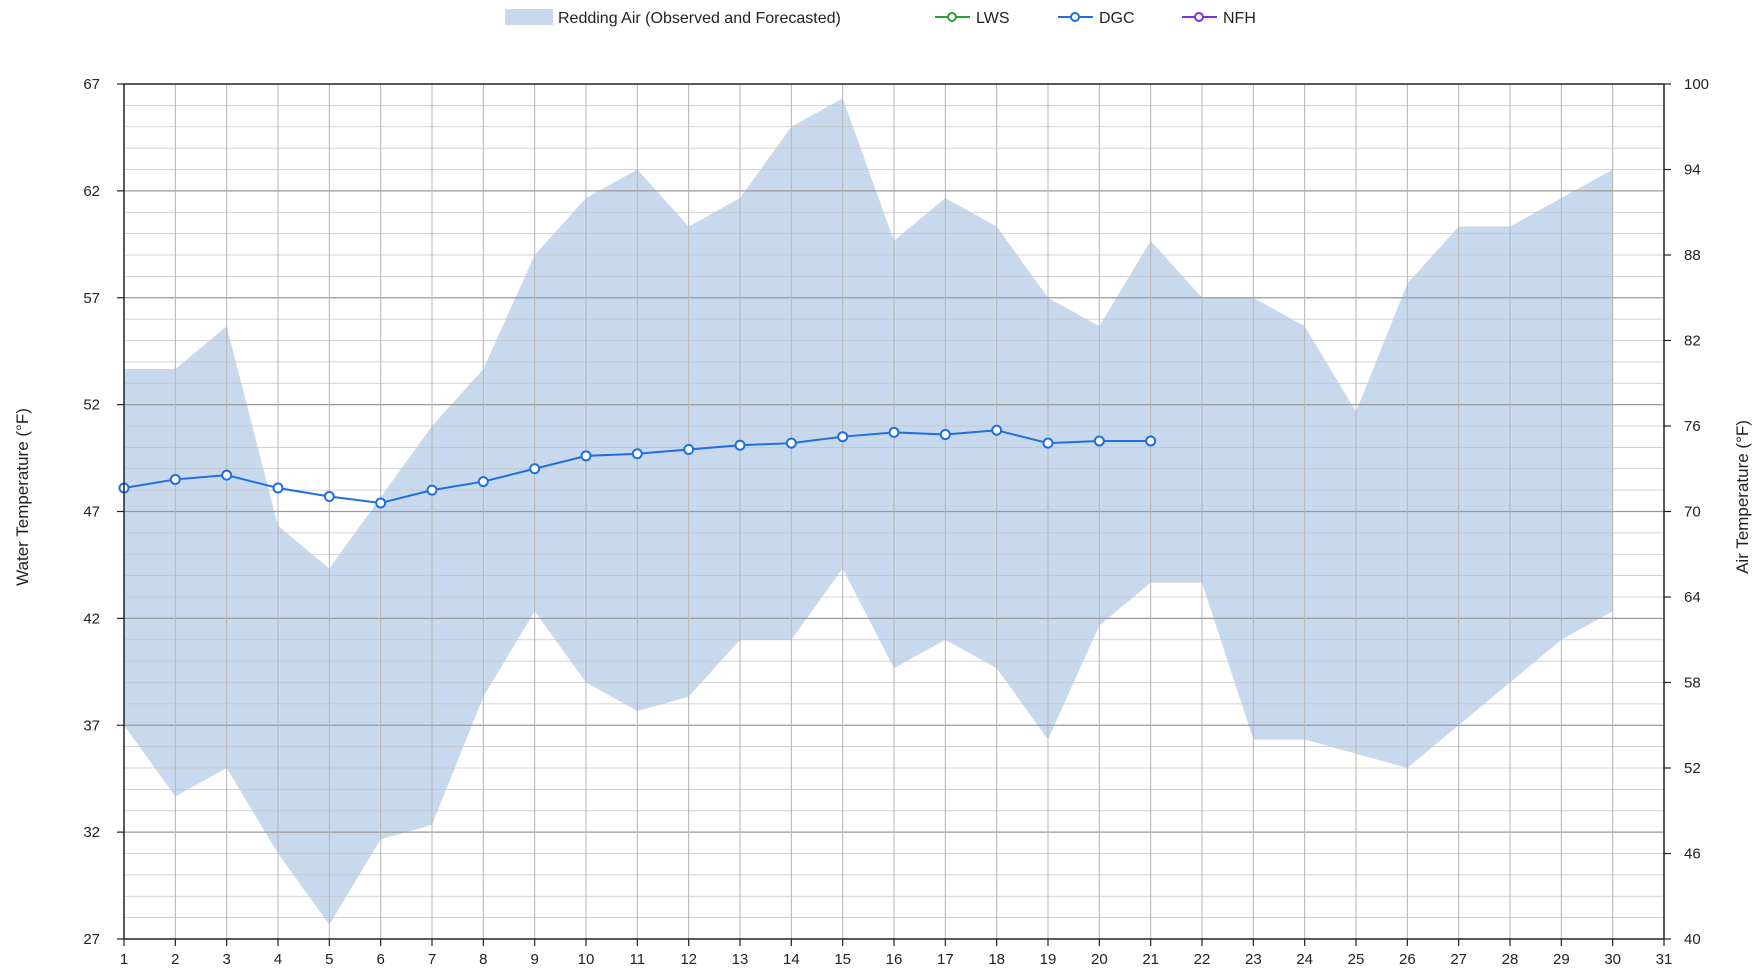 The image size is (1764, 979). What do you see at coordinates (1692, 341) in the screenshot?
I see `right-tick-label: 82` at bounding box center [1692, 341].